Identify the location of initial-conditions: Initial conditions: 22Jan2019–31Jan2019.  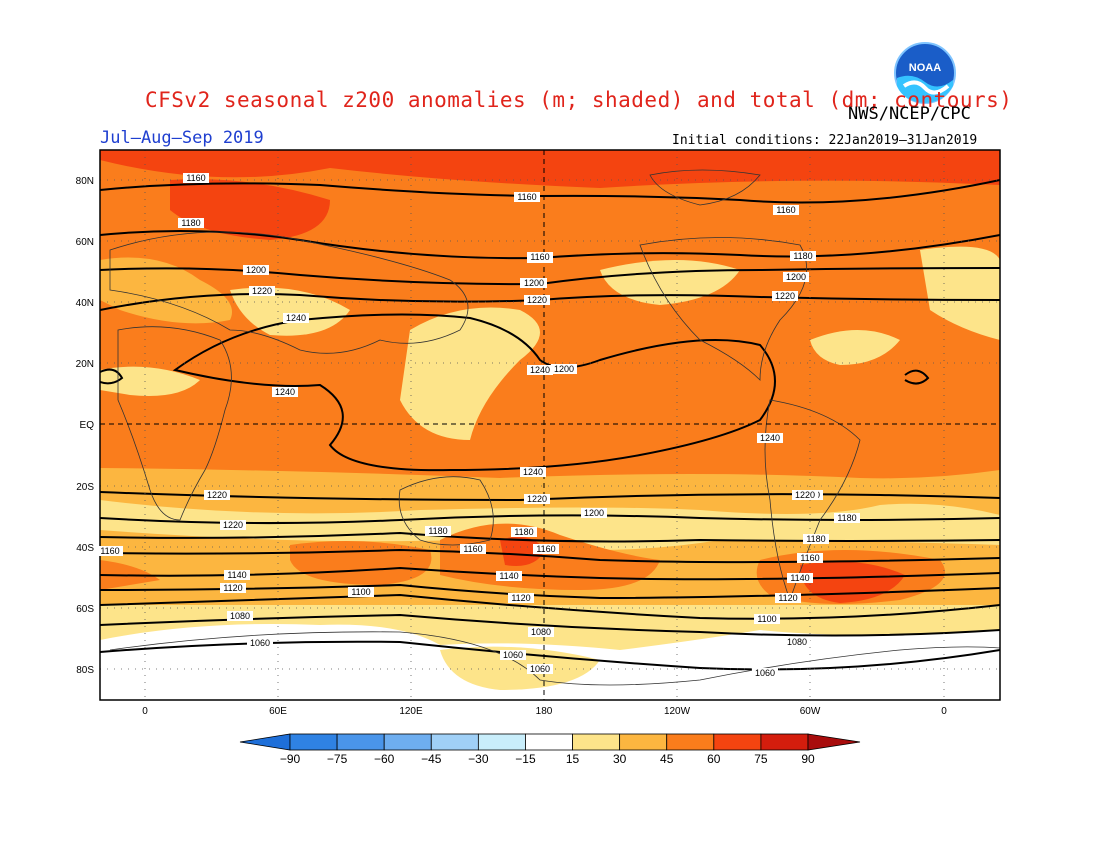
(825, 140).